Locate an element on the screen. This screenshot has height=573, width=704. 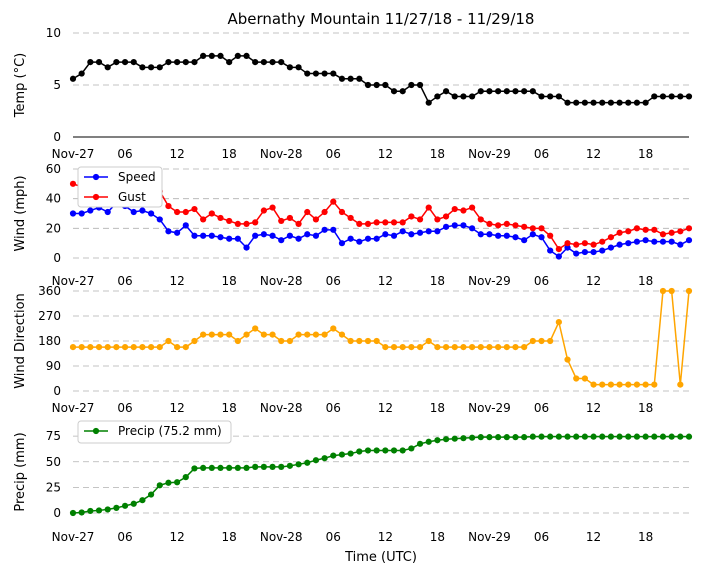
legend-swatch-marker is located at coordinates (96, 177).